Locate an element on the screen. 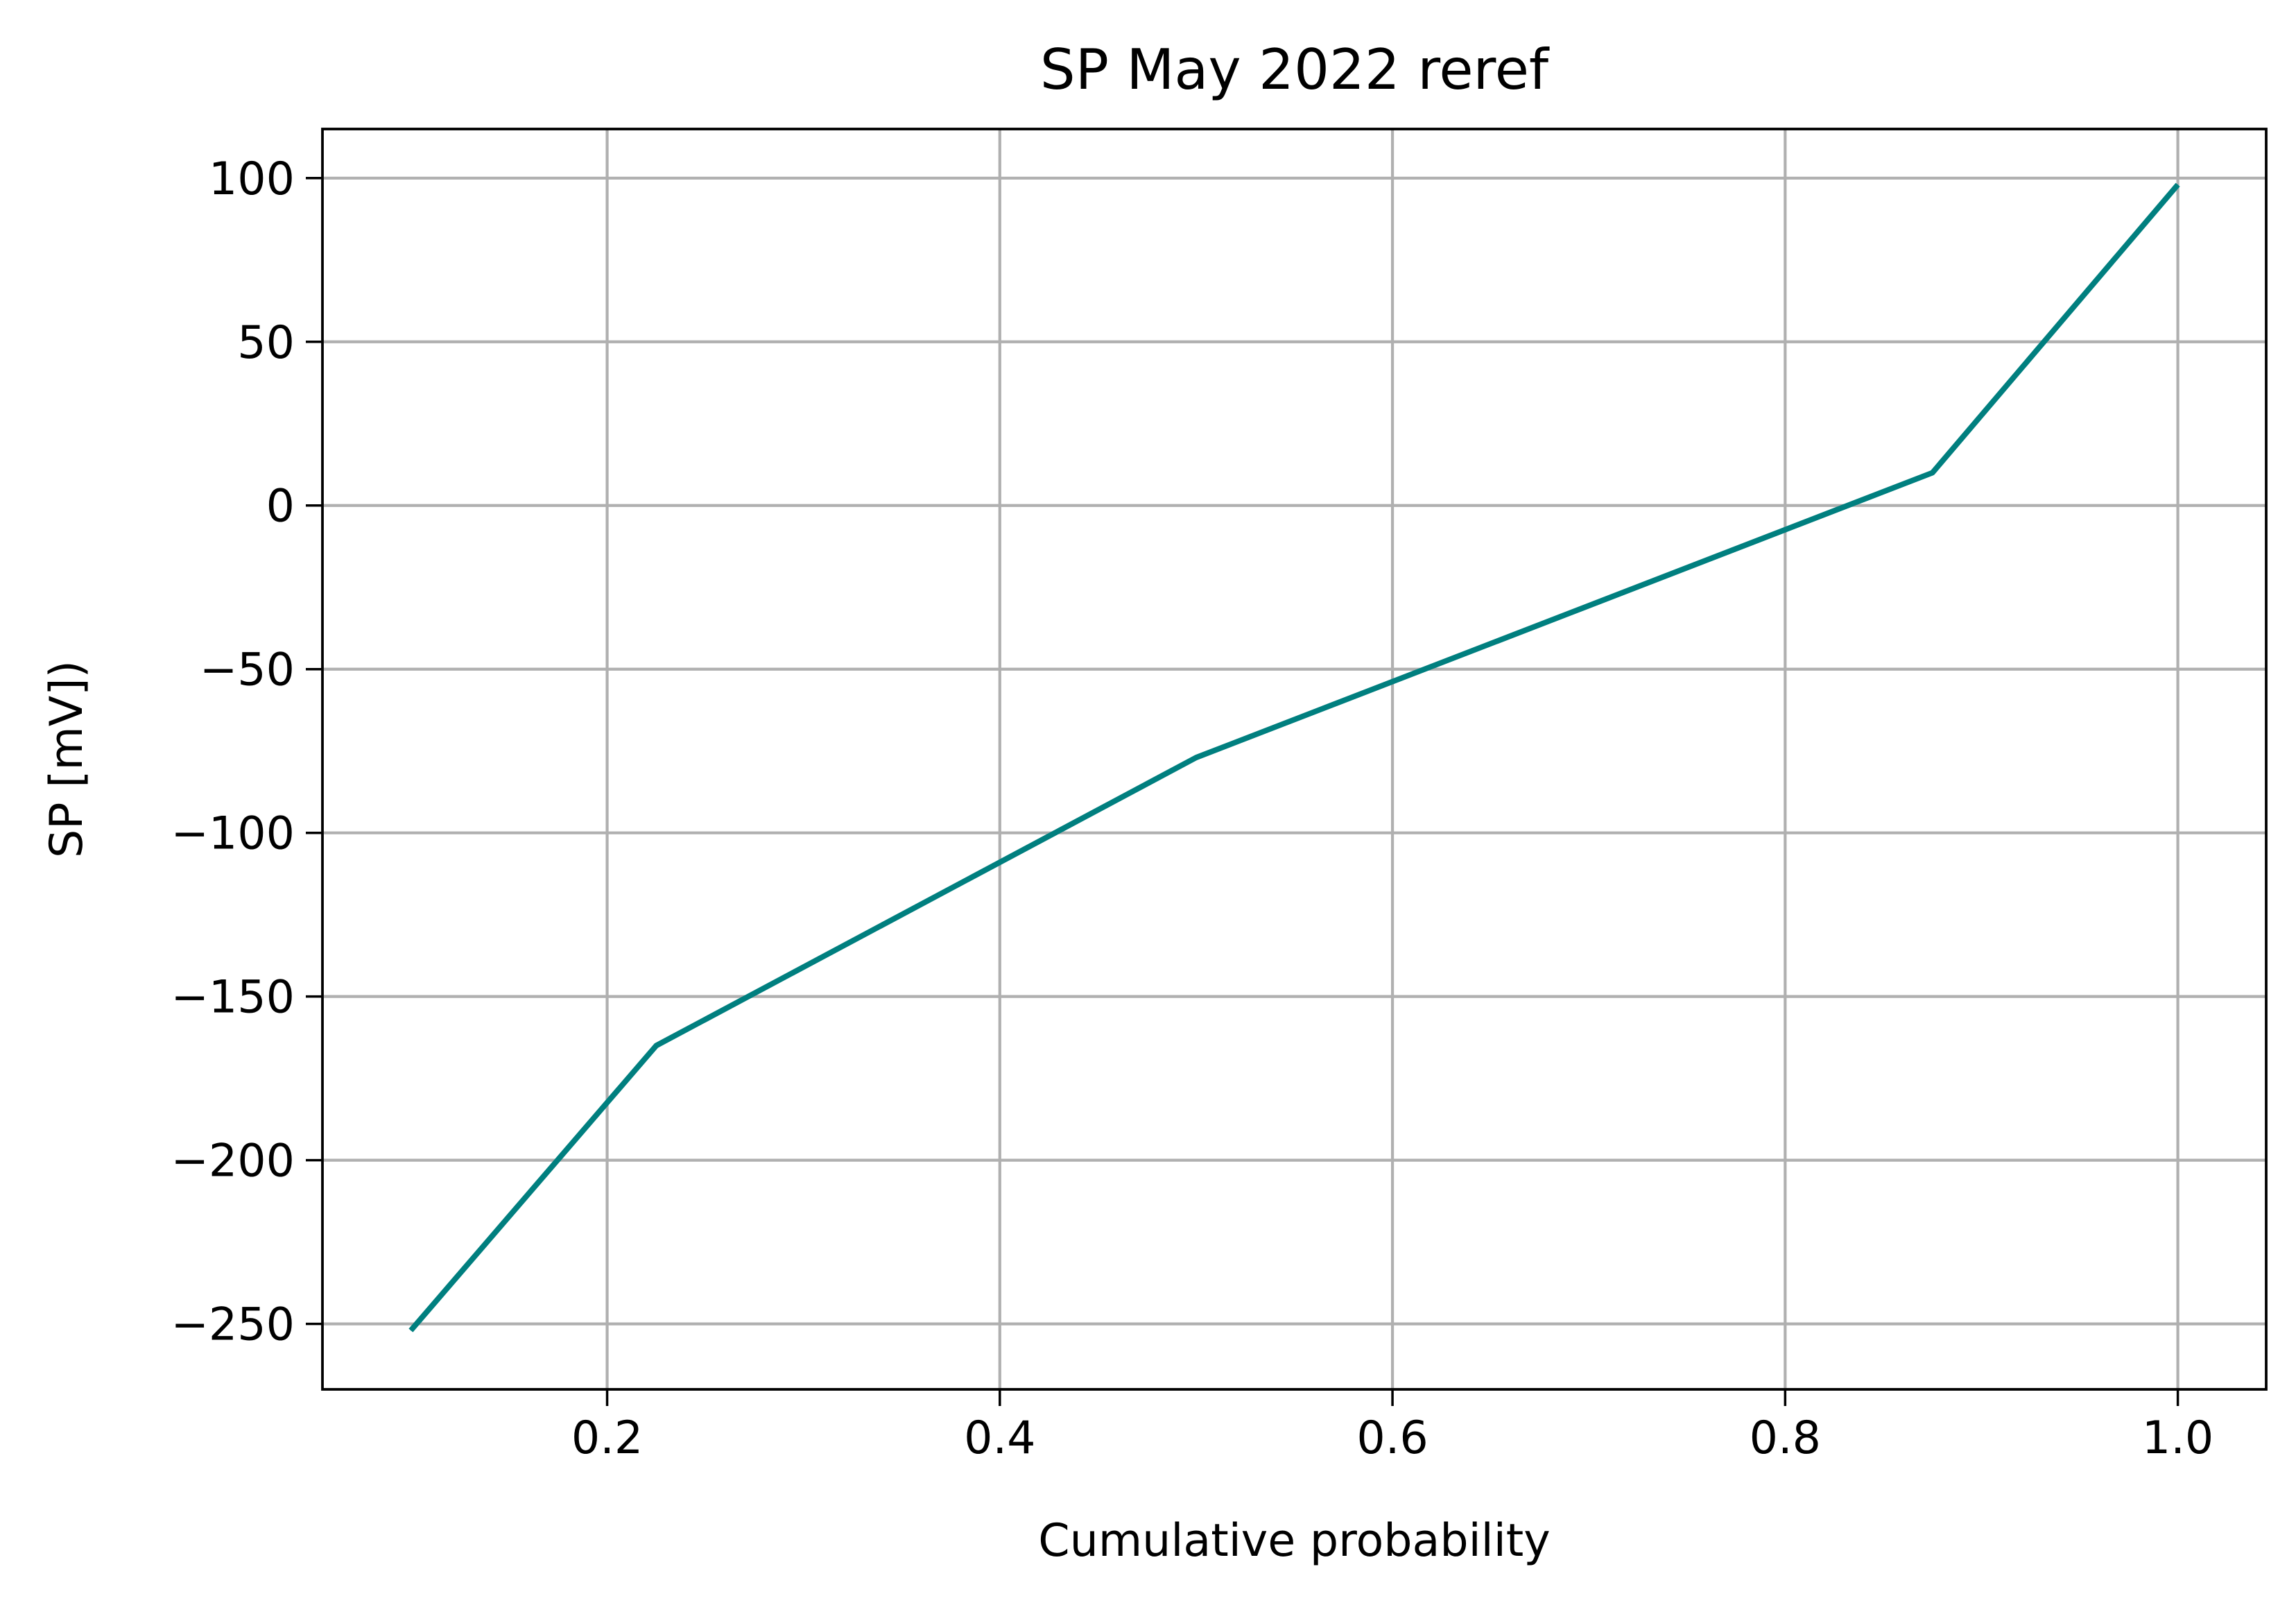  x-tick-label: 0.6 is located at coordinates (1392, 1438).